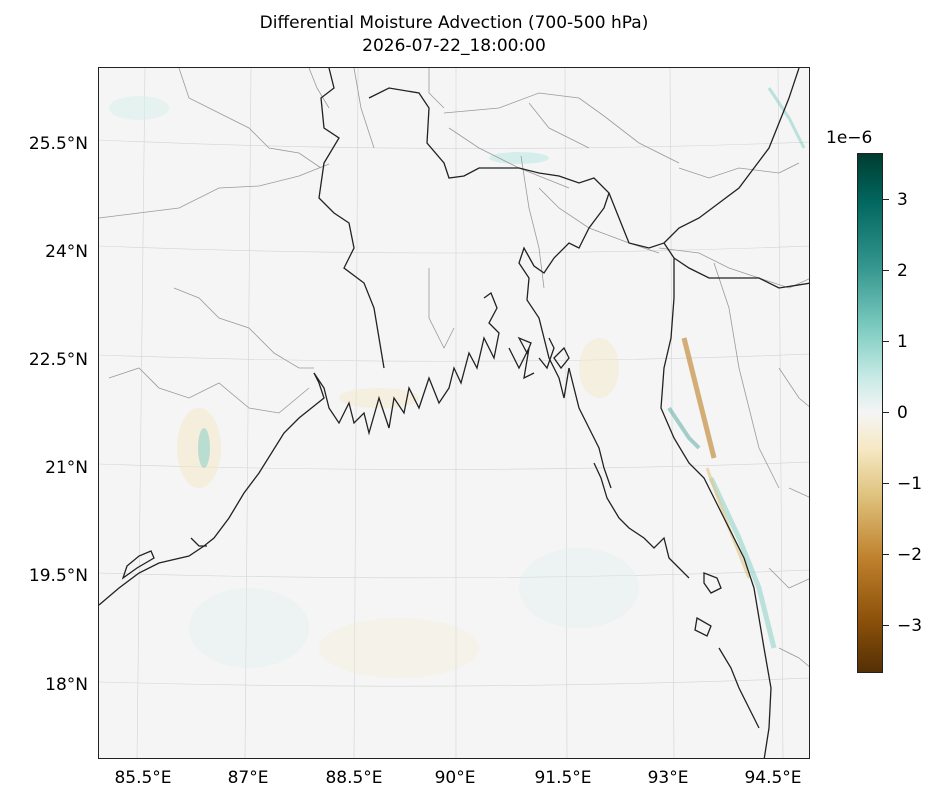 The width and height of the screenshot is (943, 805). Describe the element at coordinates (58, 576) in the screenshot. I see `lat-tick-label: 19.5°N` at that location.